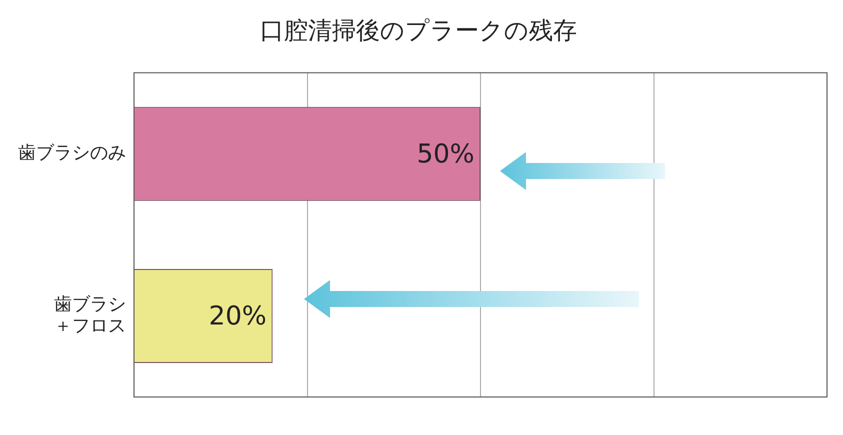 The height and width of the screenshot is (435, 843). What do you see at coordinates (90, 315) in the screenshot?
I see `y-tick-label: 歯ブラシ＋フロス` at bounding box center [90, 315].